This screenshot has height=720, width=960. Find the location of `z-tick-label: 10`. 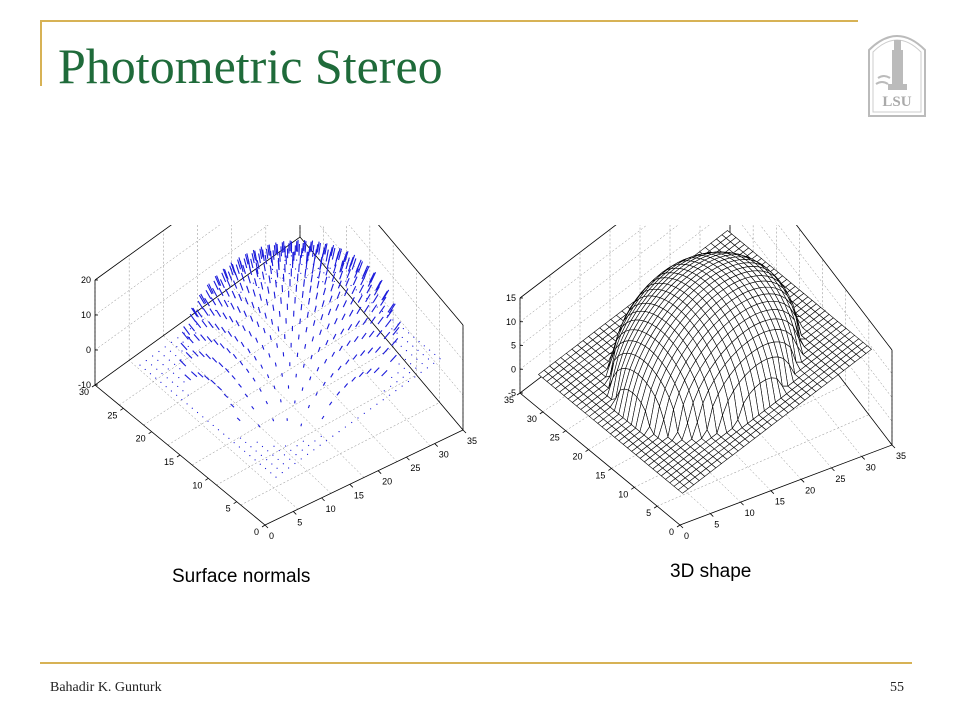

z-tick-label: 10 is located at coordinates (511, 322).